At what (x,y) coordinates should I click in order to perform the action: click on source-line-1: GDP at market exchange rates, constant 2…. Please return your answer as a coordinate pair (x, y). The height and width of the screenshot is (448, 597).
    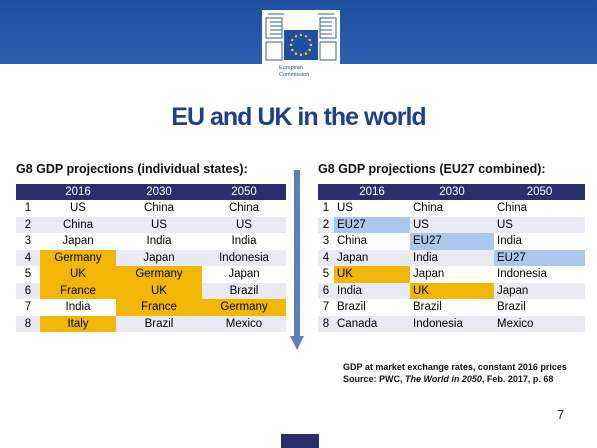
    Looking at the image, I should click on (455, 367).